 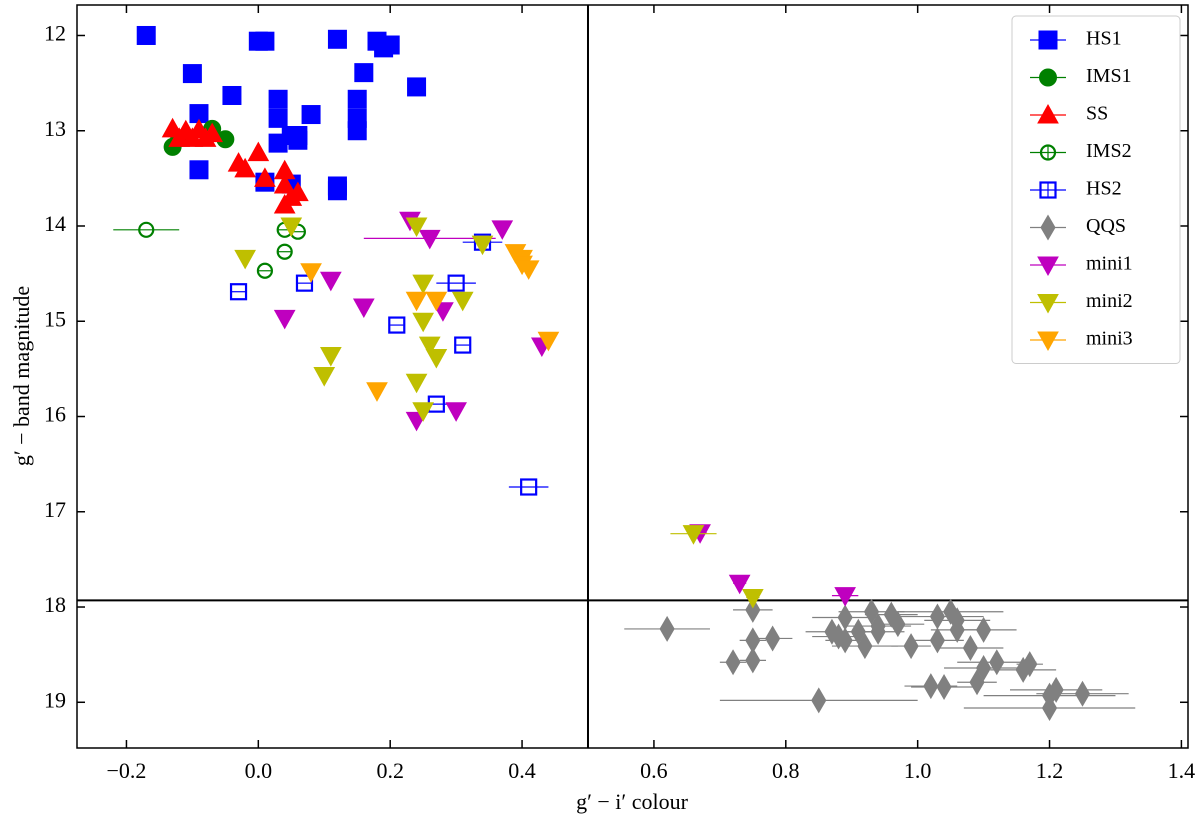 I want to click on x-tick-label: 0.0, so click(x=259, y=770).